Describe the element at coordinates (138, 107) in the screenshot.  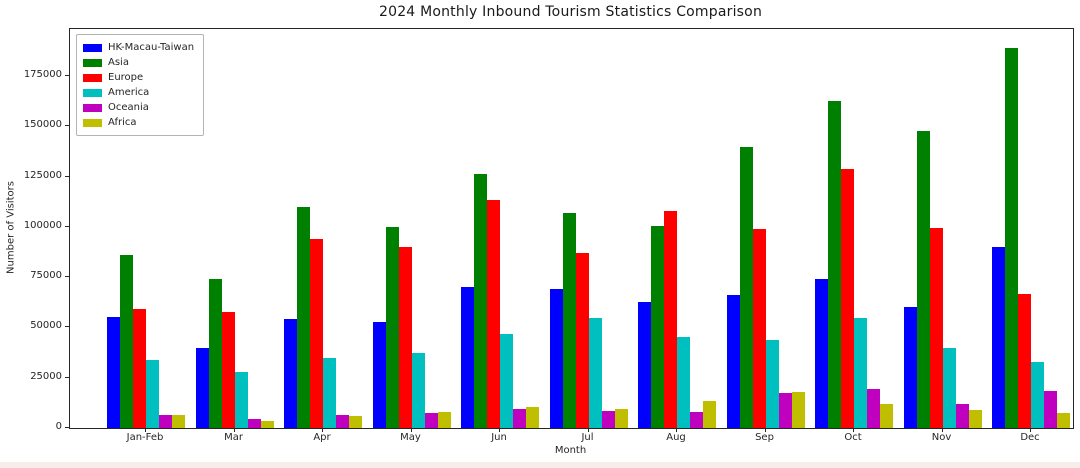
I see `legend-item: Oceania` at that location.